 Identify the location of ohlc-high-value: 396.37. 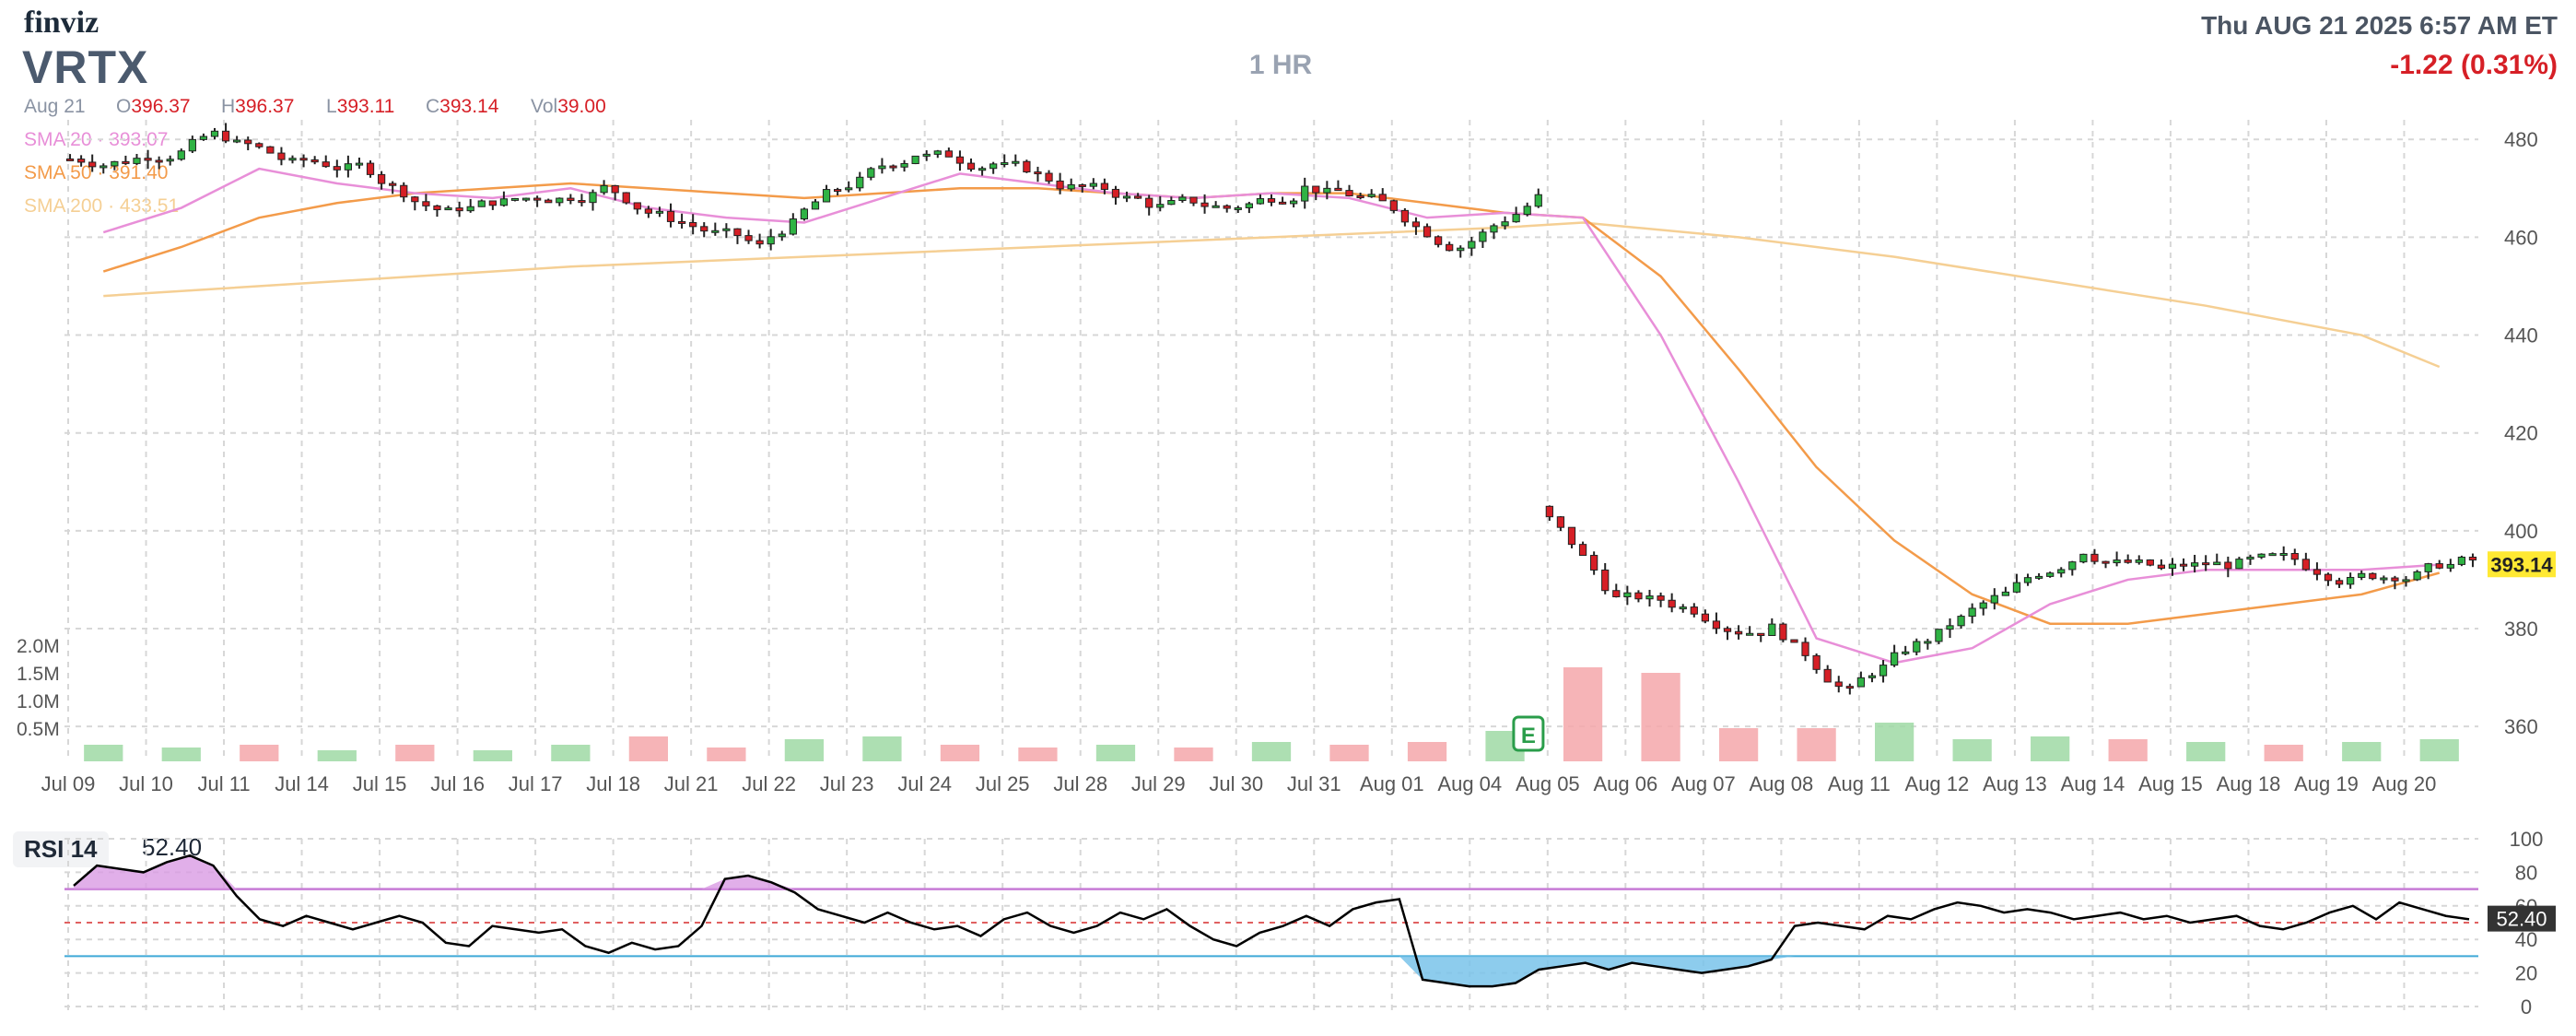
(265, 107).